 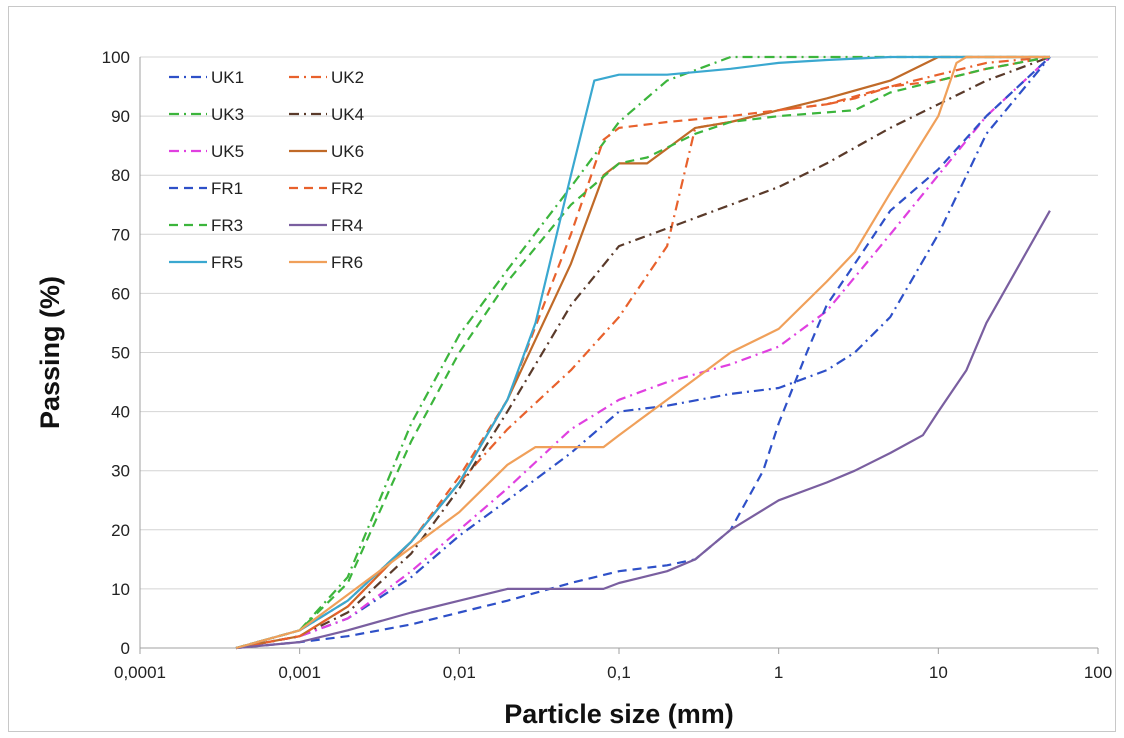 What do you see at coordinates (347, 114) in the screenshot?
I see `legend-label-uk4: UK4` at bounding box center [347, 114].